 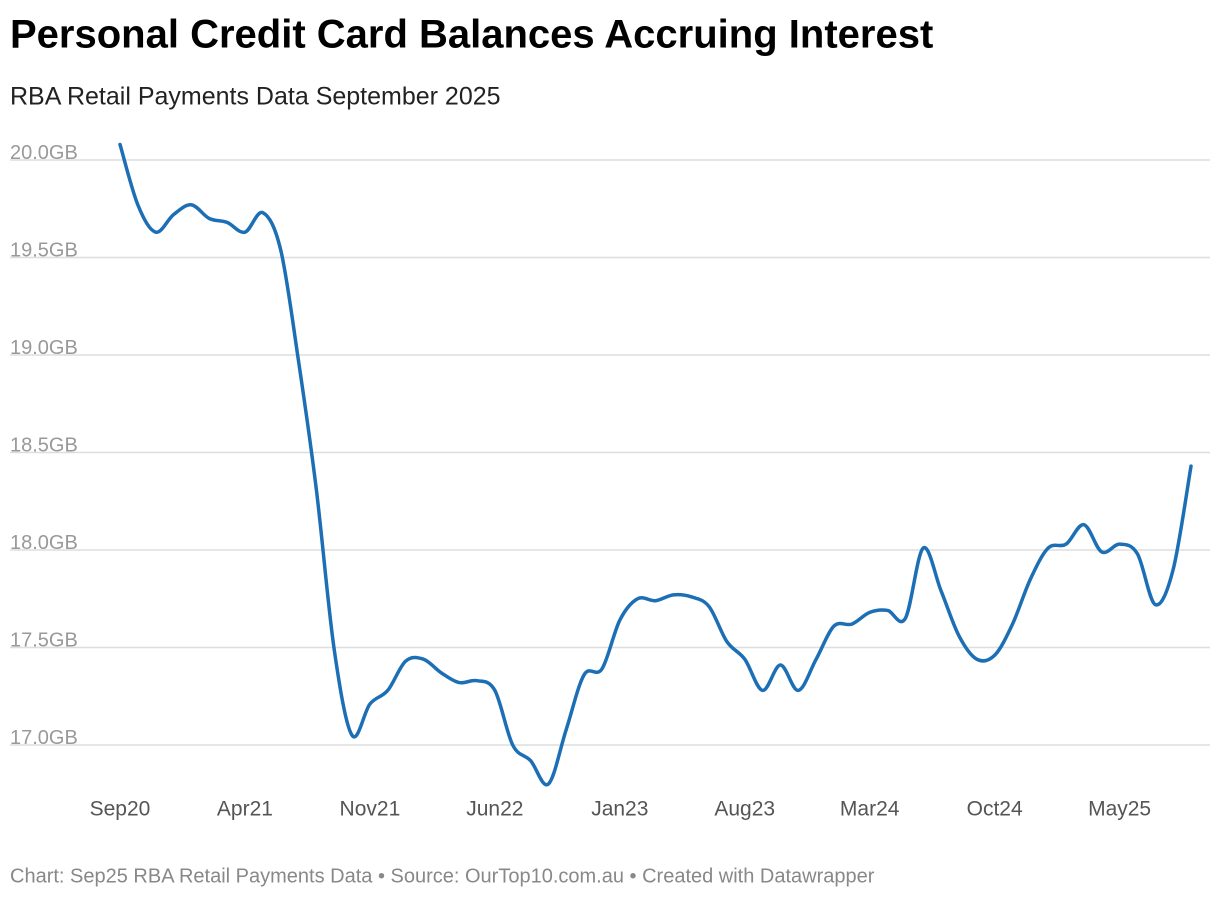 What do you see at coordinates (44, 543) in the screenshot?
I see `y-tick-label: 18.0GB` at bounding box center [44, 543].